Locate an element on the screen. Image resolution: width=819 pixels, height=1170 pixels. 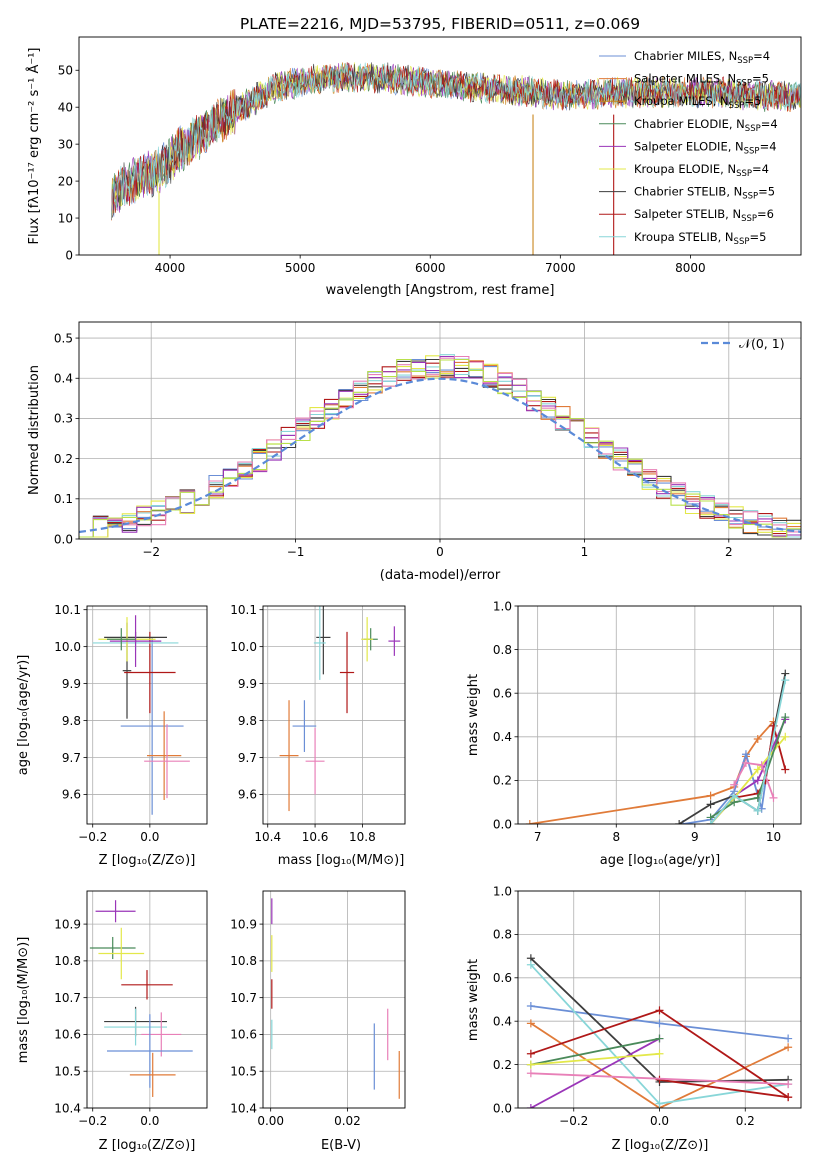
x-tick-label: 8 is located at coordinates (616, 837).